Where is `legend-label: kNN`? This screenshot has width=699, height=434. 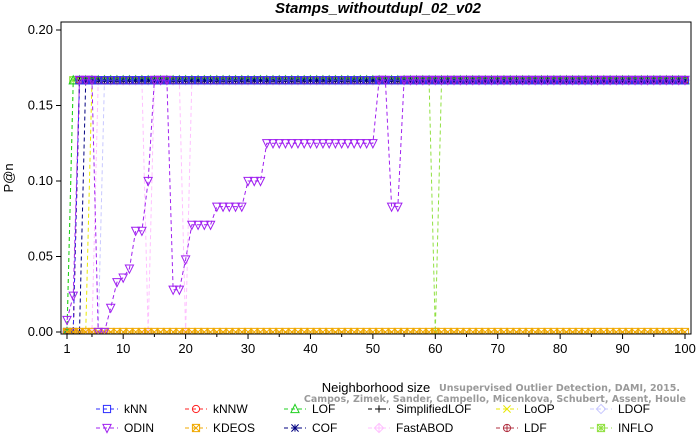
legend-label: kNN is located at coordinates (135, 409).